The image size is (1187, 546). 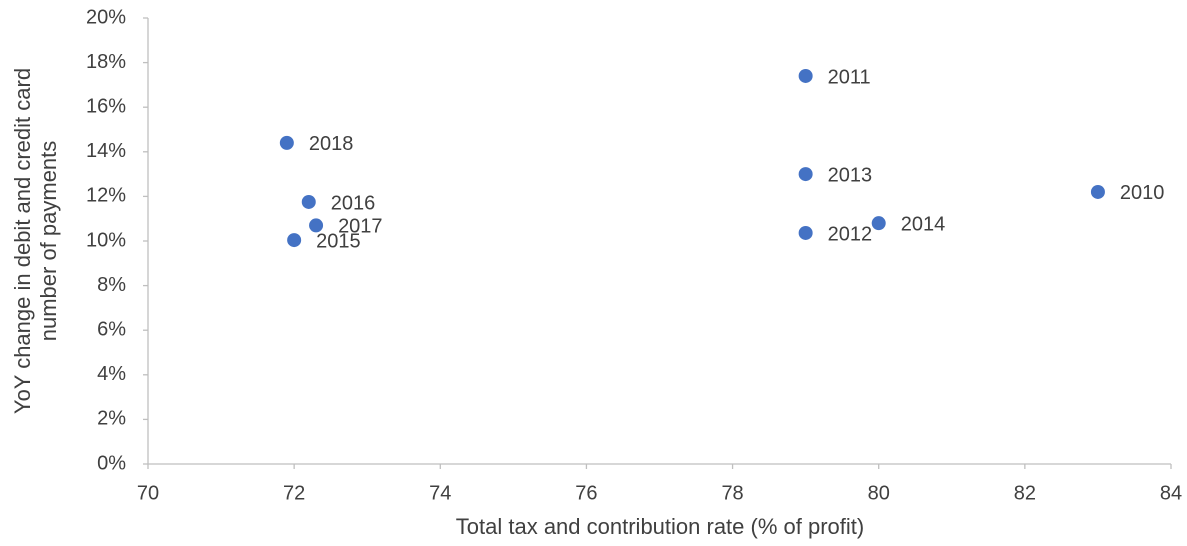 I want to click on y-tick-label: 2%, so click(x=111, y=419).